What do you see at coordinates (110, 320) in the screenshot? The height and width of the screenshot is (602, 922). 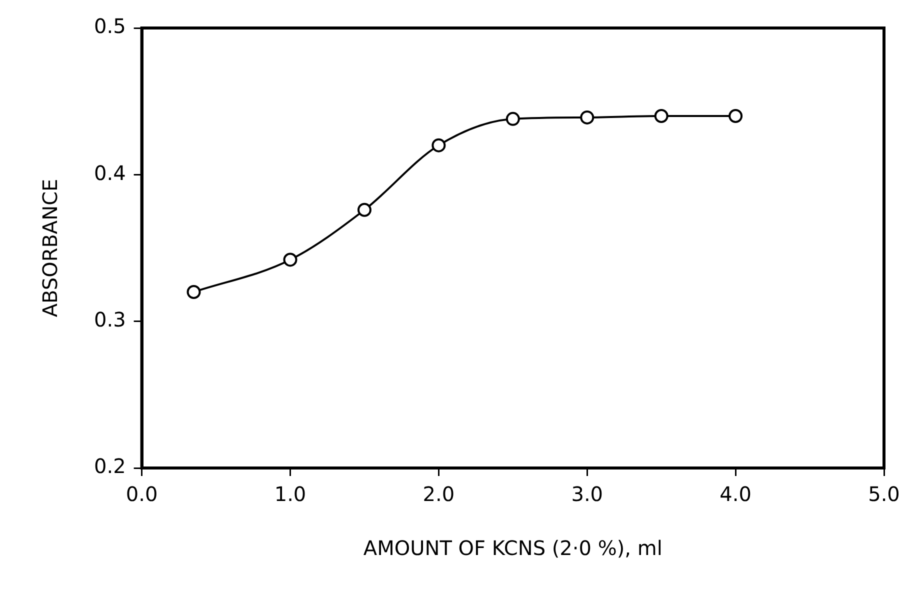 I see `y-tick-label: 0.3` at bounding box center [110, 320].